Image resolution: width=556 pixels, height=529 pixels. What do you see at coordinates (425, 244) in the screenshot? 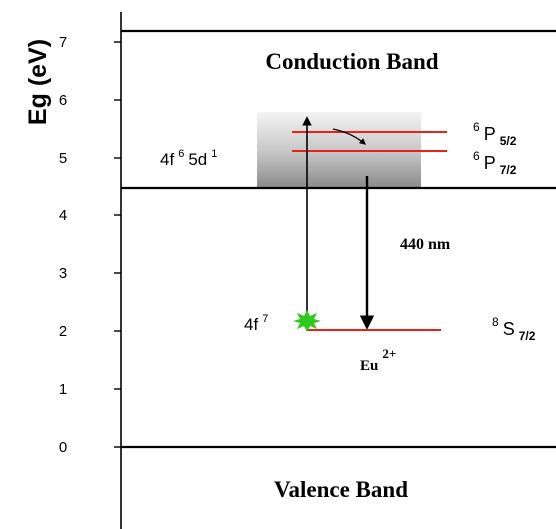
I see `emission-wavelength-label: 440 nm` at bounding box center [425, 244].